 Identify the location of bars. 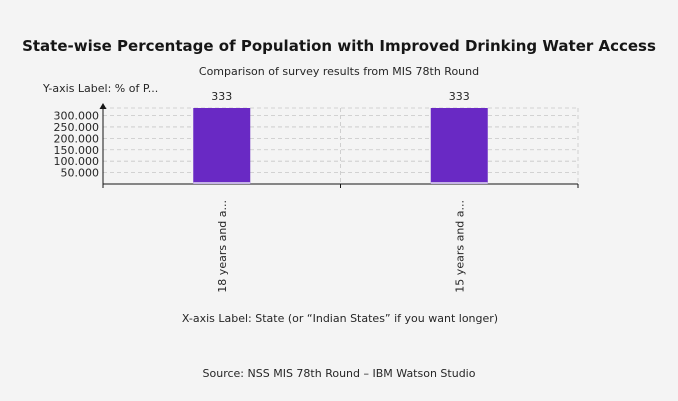
(340, 146).